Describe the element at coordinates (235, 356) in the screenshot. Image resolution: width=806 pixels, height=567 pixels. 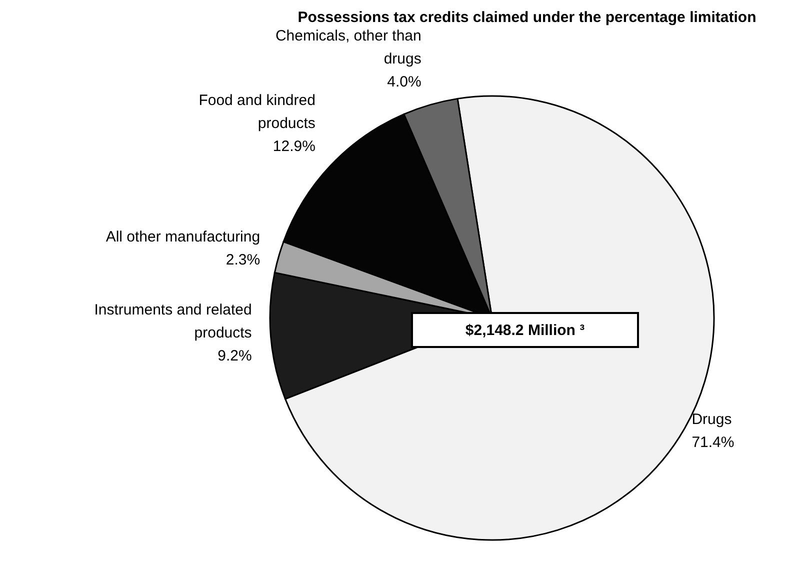
I see `data-label: 9.2%` at that location.